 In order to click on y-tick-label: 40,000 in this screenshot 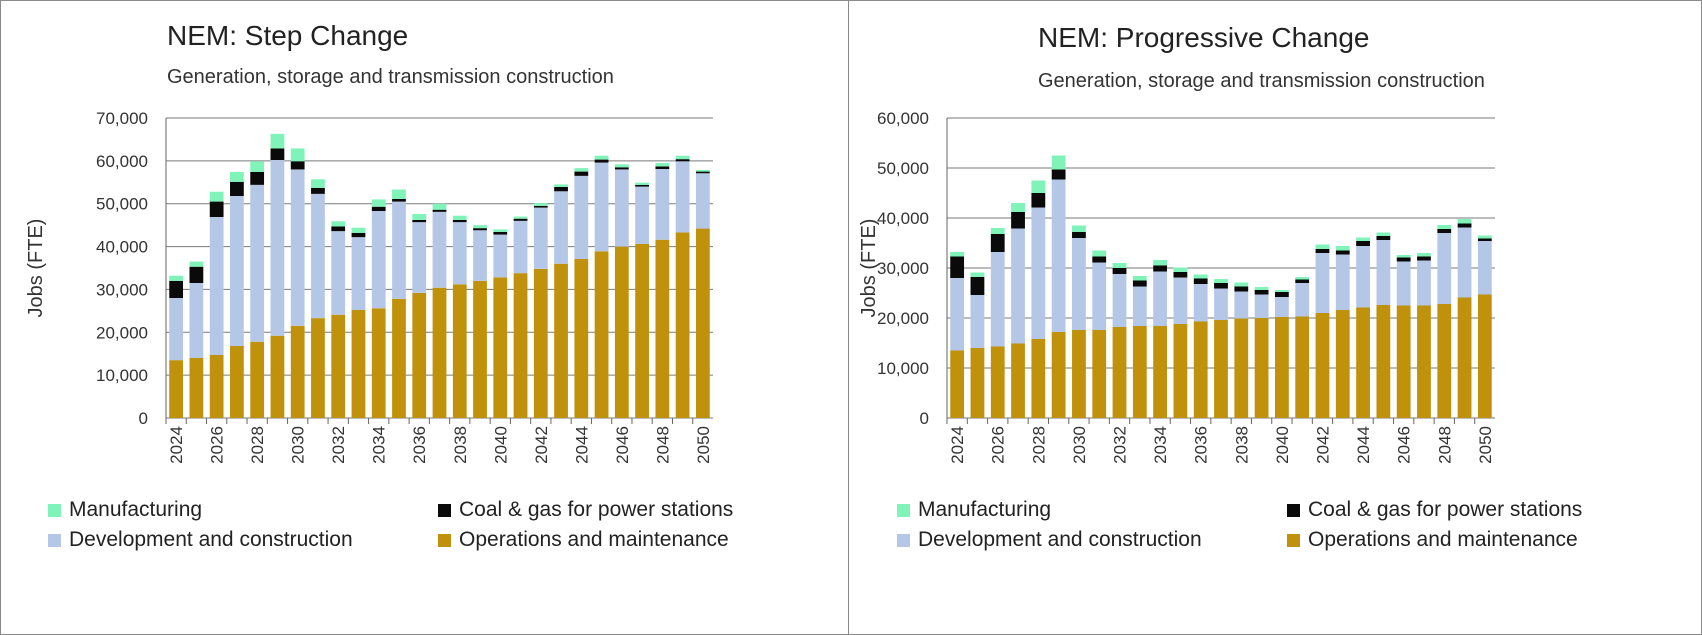, I will do `click(903, 218)`.